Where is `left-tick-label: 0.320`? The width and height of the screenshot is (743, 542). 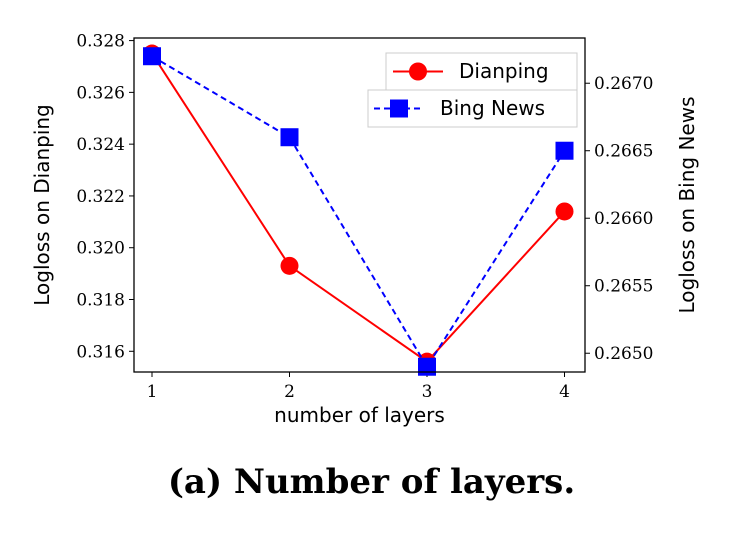
left-tick-label: 0.320 is located at coordinates (100, 249).